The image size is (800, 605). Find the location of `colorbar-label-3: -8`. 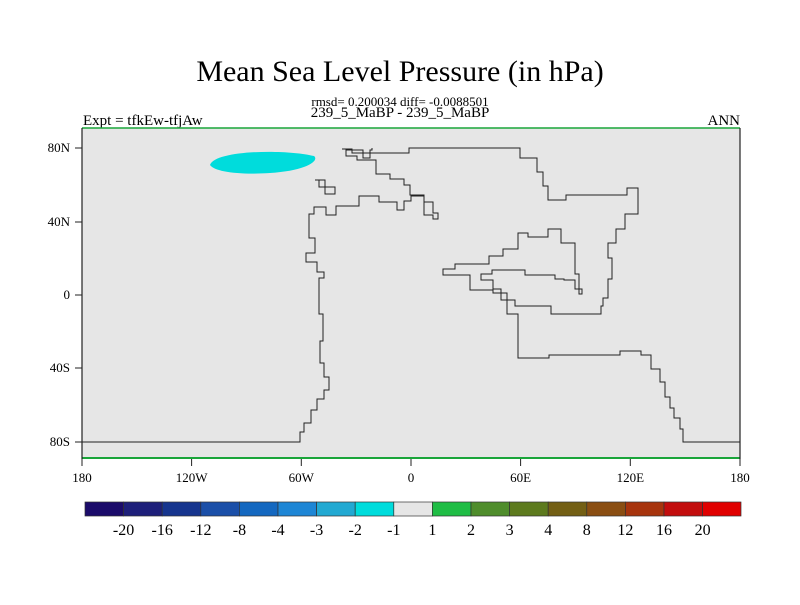

colorbar-label-3: -8 is located at coordinates (239, 530).